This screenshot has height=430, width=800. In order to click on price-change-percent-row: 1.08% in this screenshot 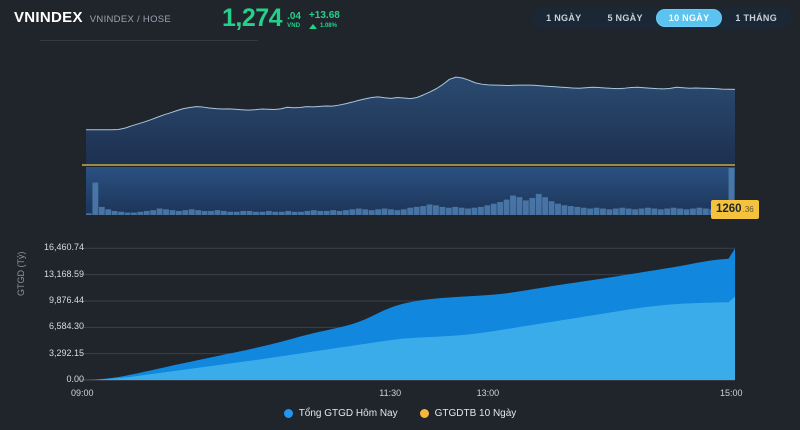, I will do `click(322, 26)`.